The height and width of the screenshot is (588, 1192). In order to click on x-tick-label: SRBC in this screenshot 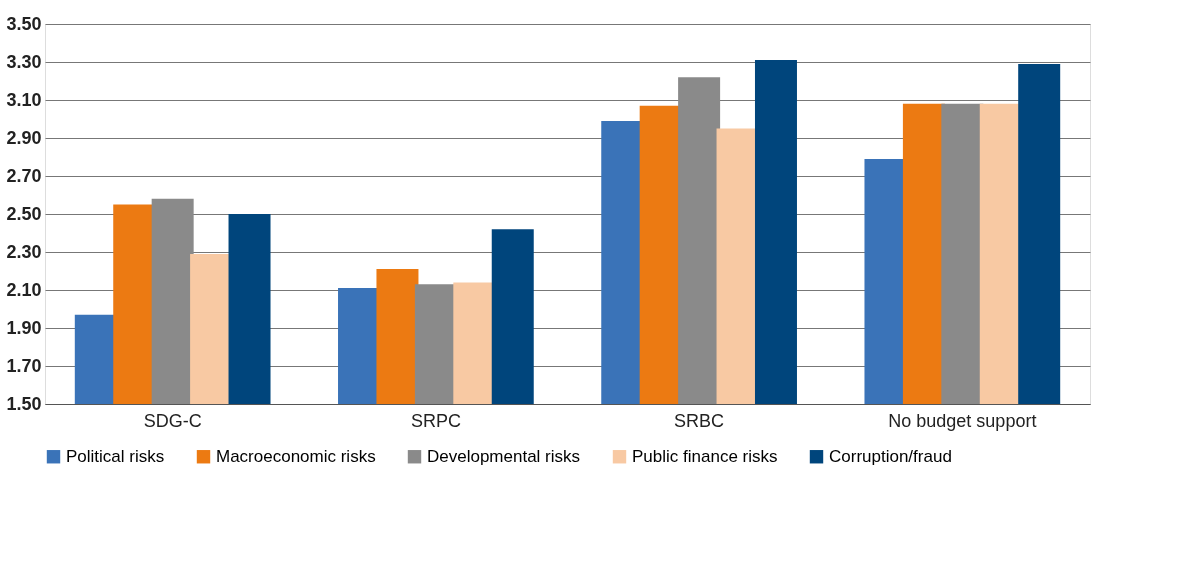, I will do `click(699, 420)`.